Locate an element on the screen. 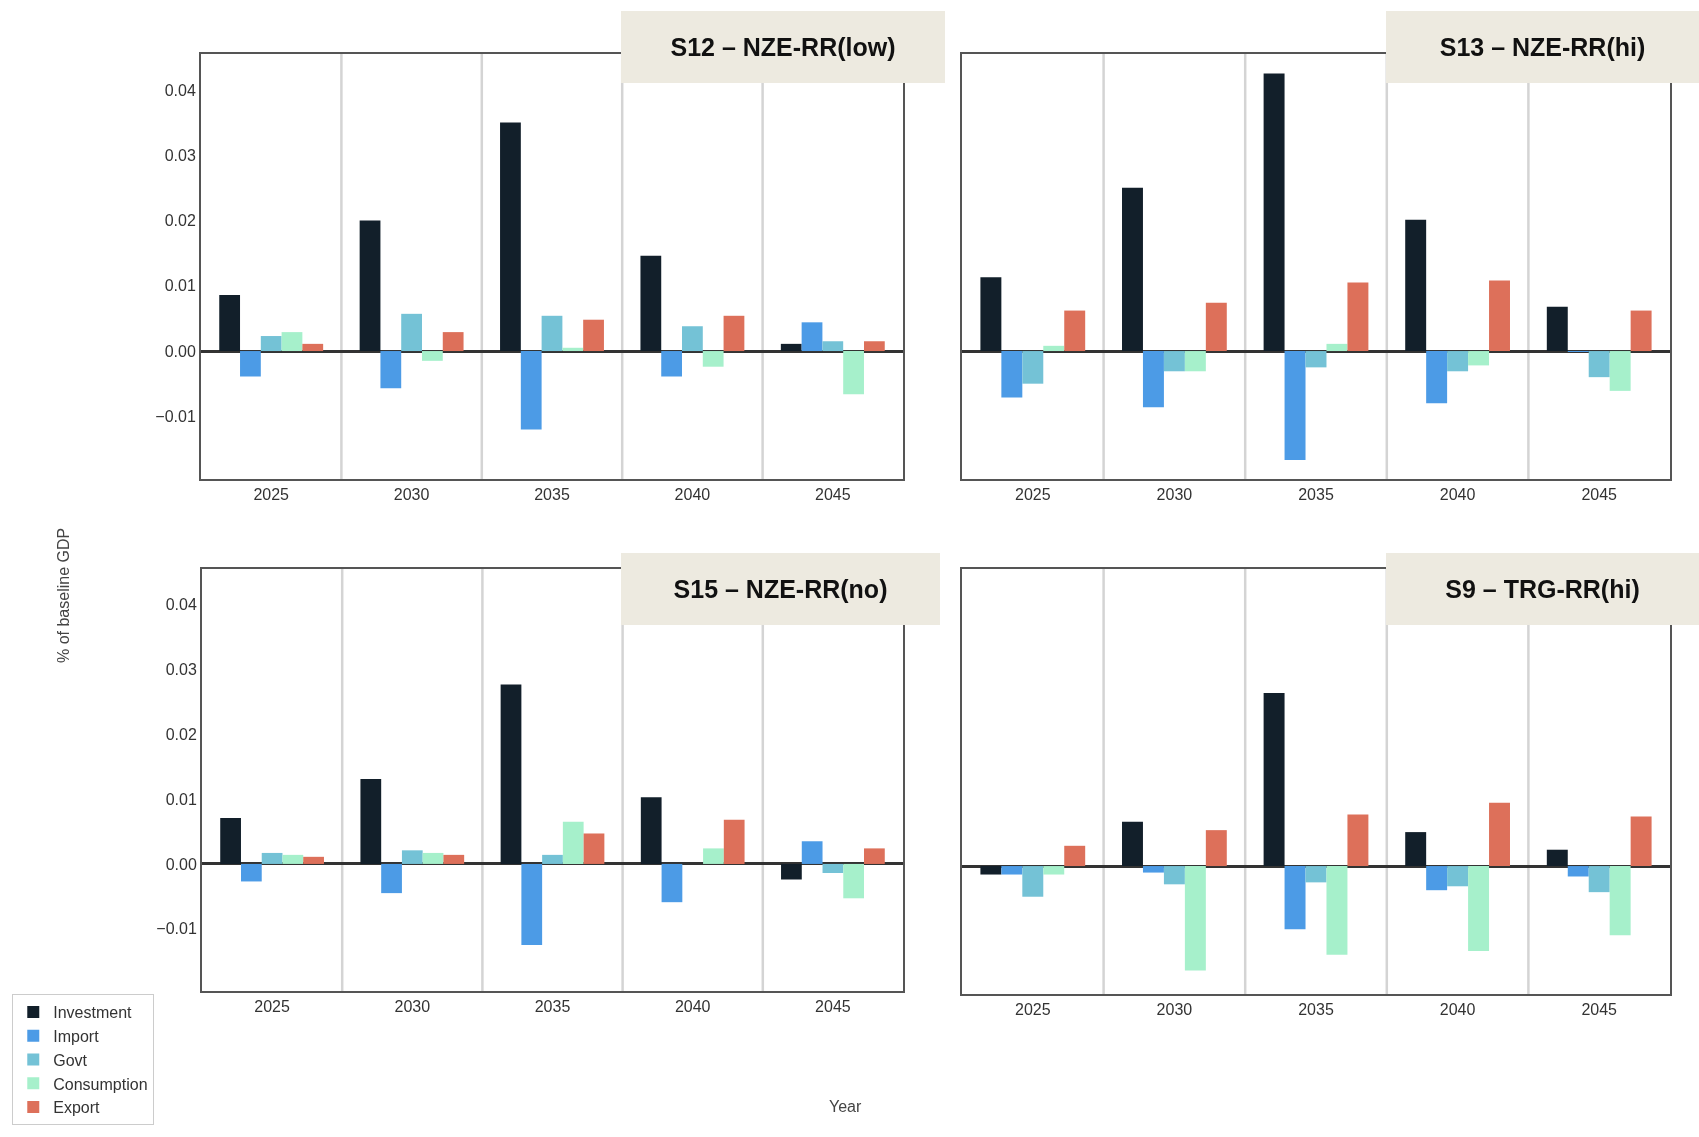 This screenshot has width=1699, height=1137. legend-label: Import is located at coordinates (76, 1036).